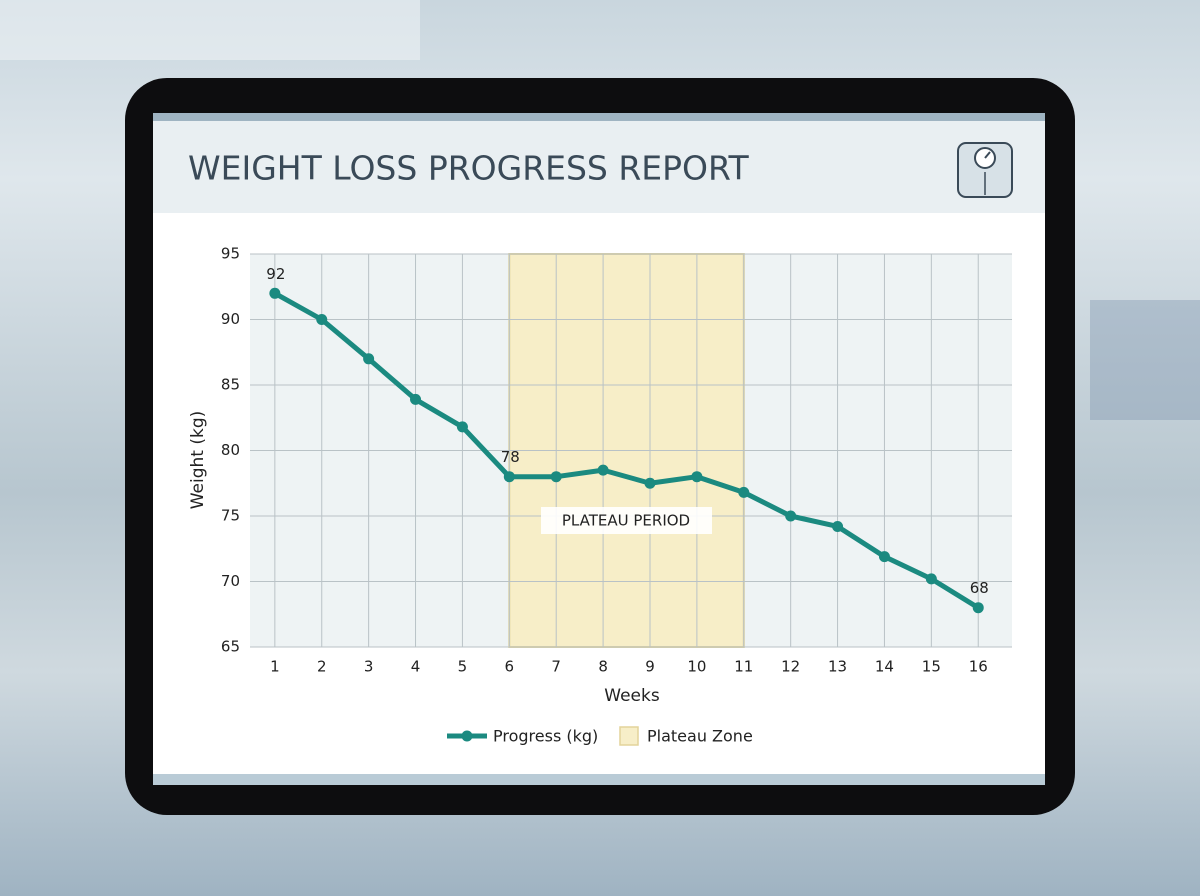 Image resolution: width=1200 pixels, height=896 pixels. What do you see at coordinates (1145, 360) in the screenshot?
I see `shelf` at bounding box center [1145, 360].